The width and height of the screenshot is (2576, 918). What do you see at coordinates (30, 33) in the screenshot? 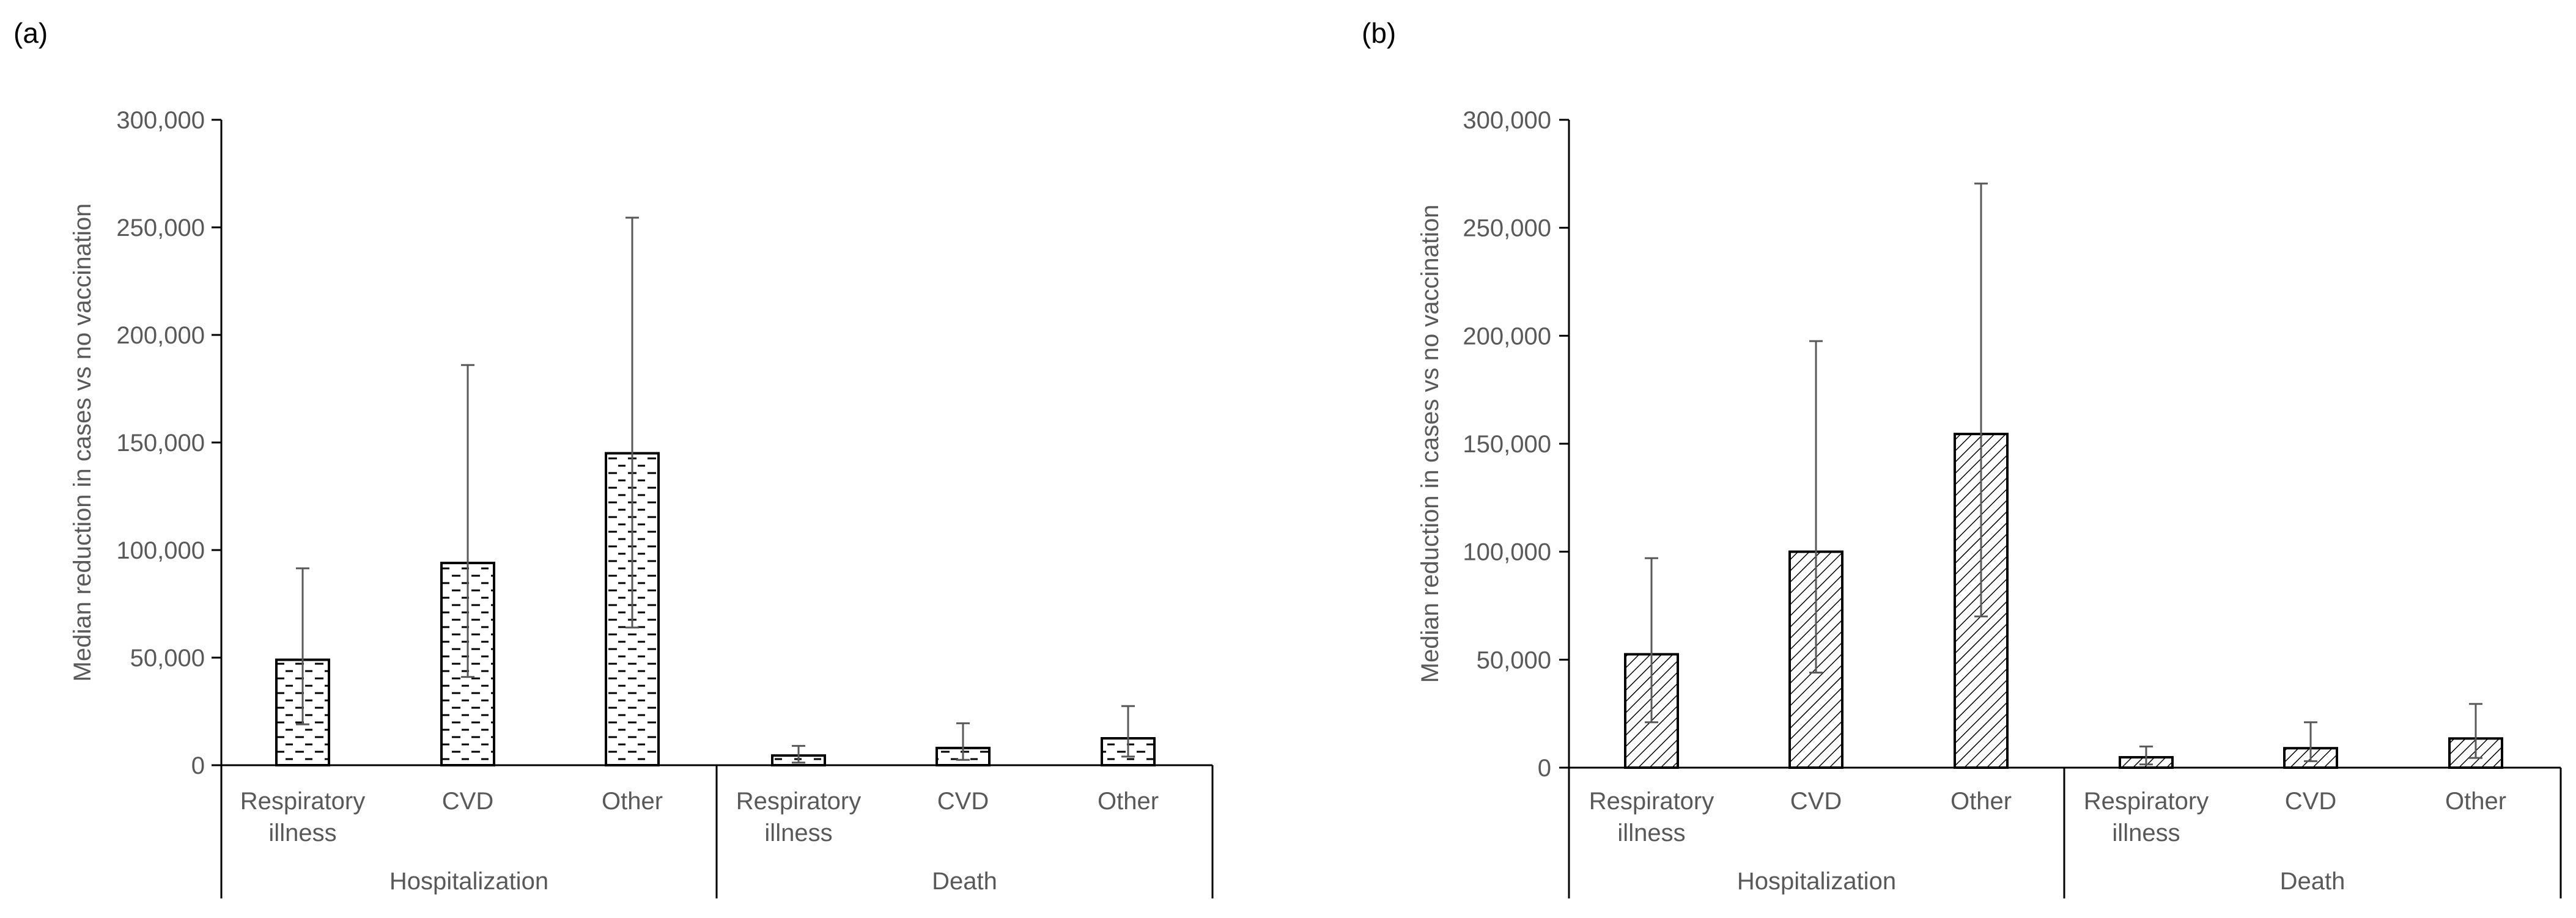
I see `panel-label: (a)` at bounding box center [30, 33].